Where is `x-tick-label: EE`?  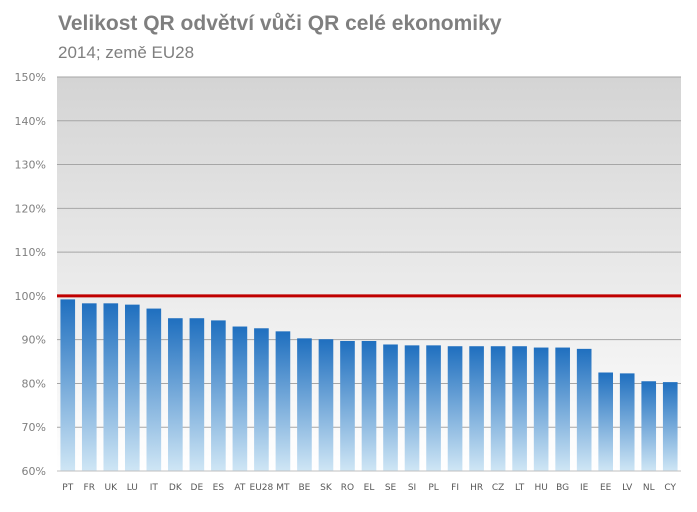 x-tick-label: EE is located at coordinates (606, 488).